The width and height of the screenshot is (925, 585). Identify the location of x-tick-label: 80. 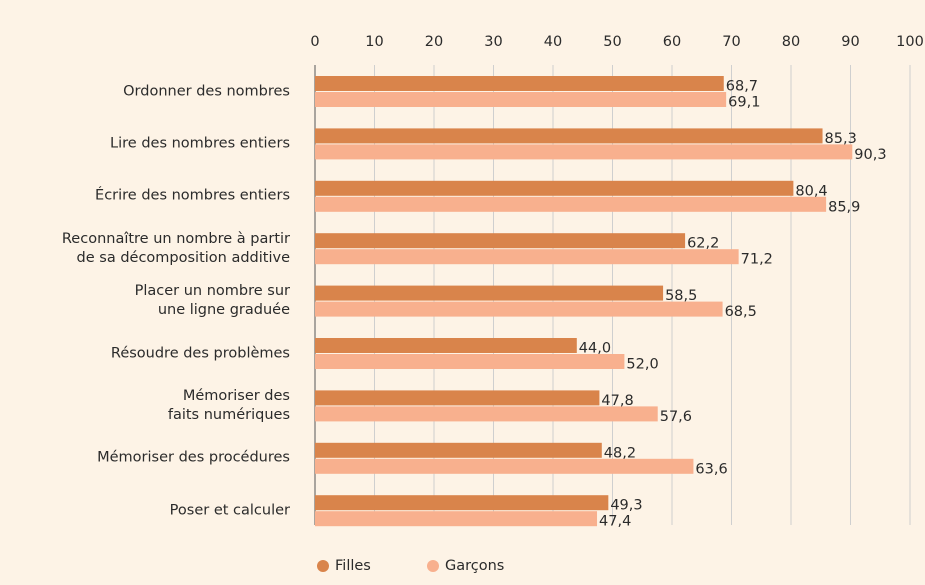
(791, 42).